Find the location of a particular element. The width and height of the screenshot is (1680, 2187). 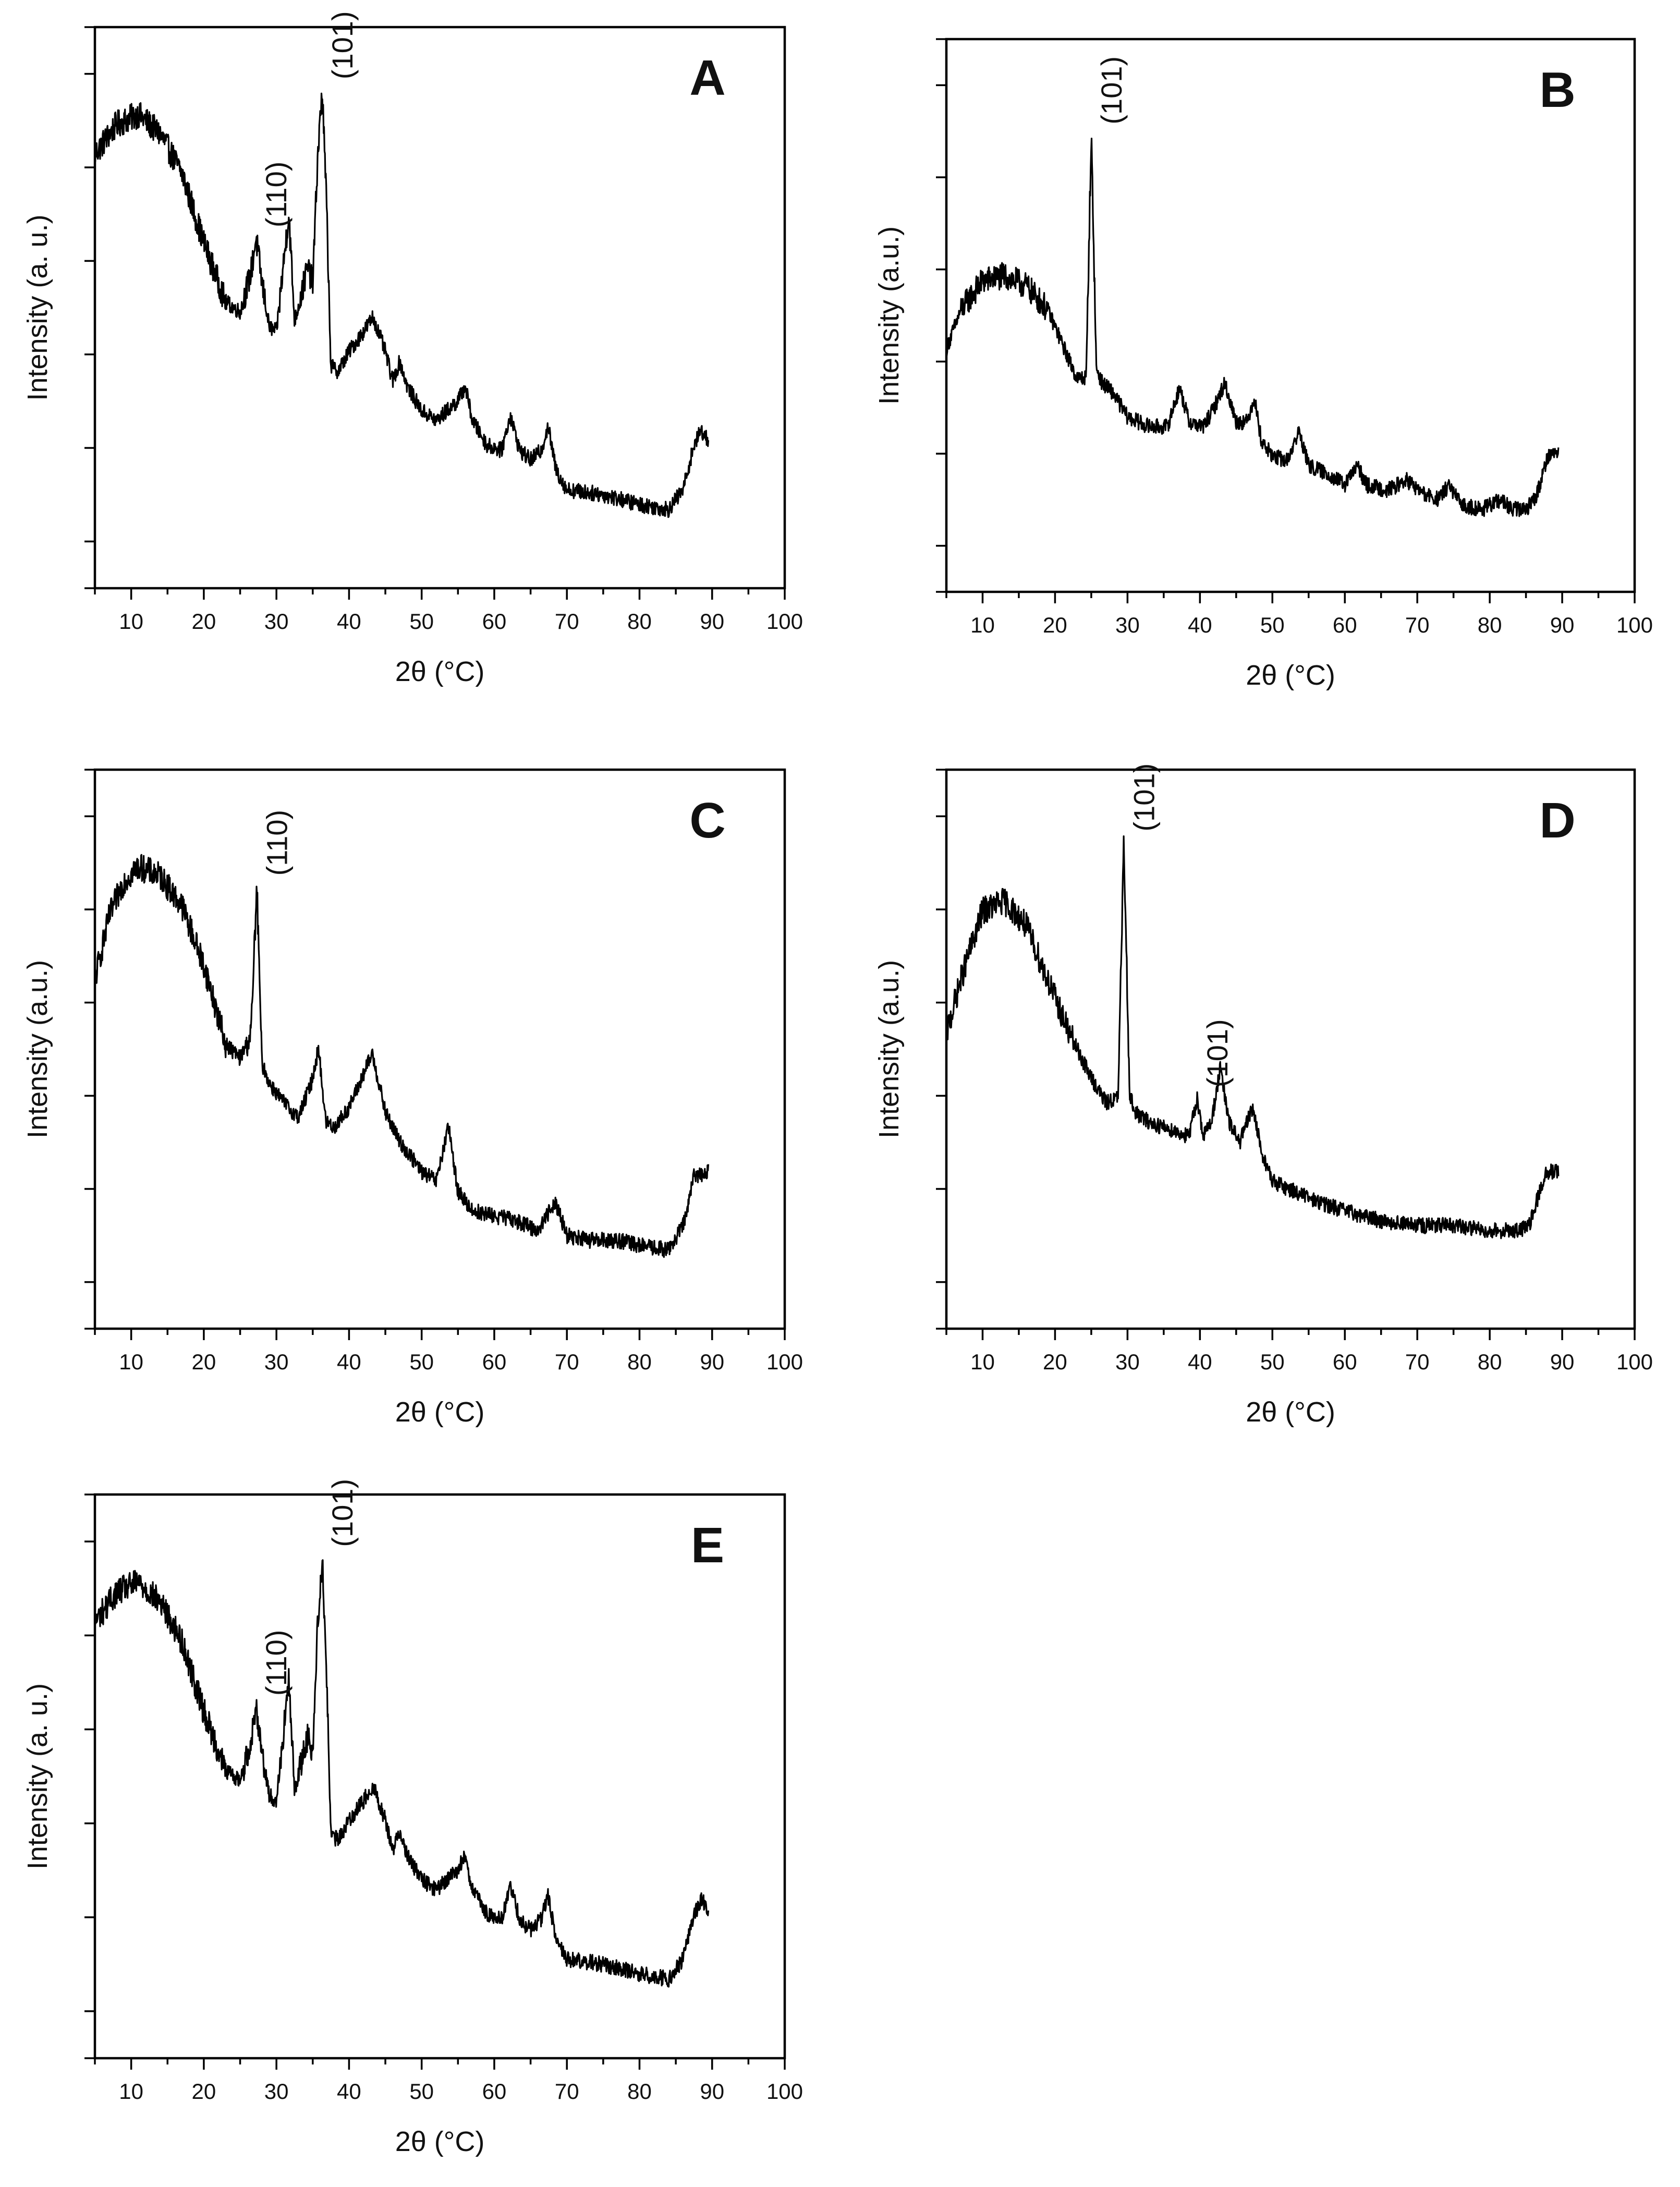

series-b-trace is located at coordinates (1252, 327).